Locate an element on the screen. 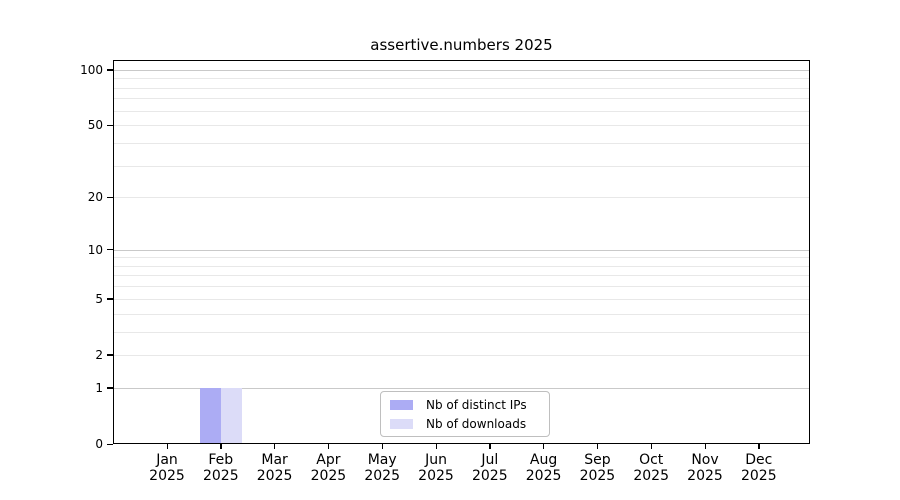 The height and width of the screenshot is (500, 900). legend-row: Nb of distinct IPs is located at coordinates (469, 405).